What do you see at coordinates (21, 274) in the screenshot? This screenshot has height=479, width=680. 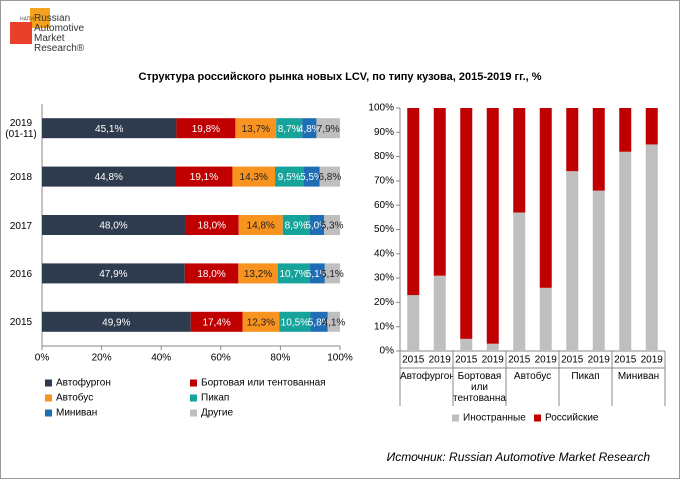 I see `y-tick-label-box: 2016` at bounding box center [21, 274].